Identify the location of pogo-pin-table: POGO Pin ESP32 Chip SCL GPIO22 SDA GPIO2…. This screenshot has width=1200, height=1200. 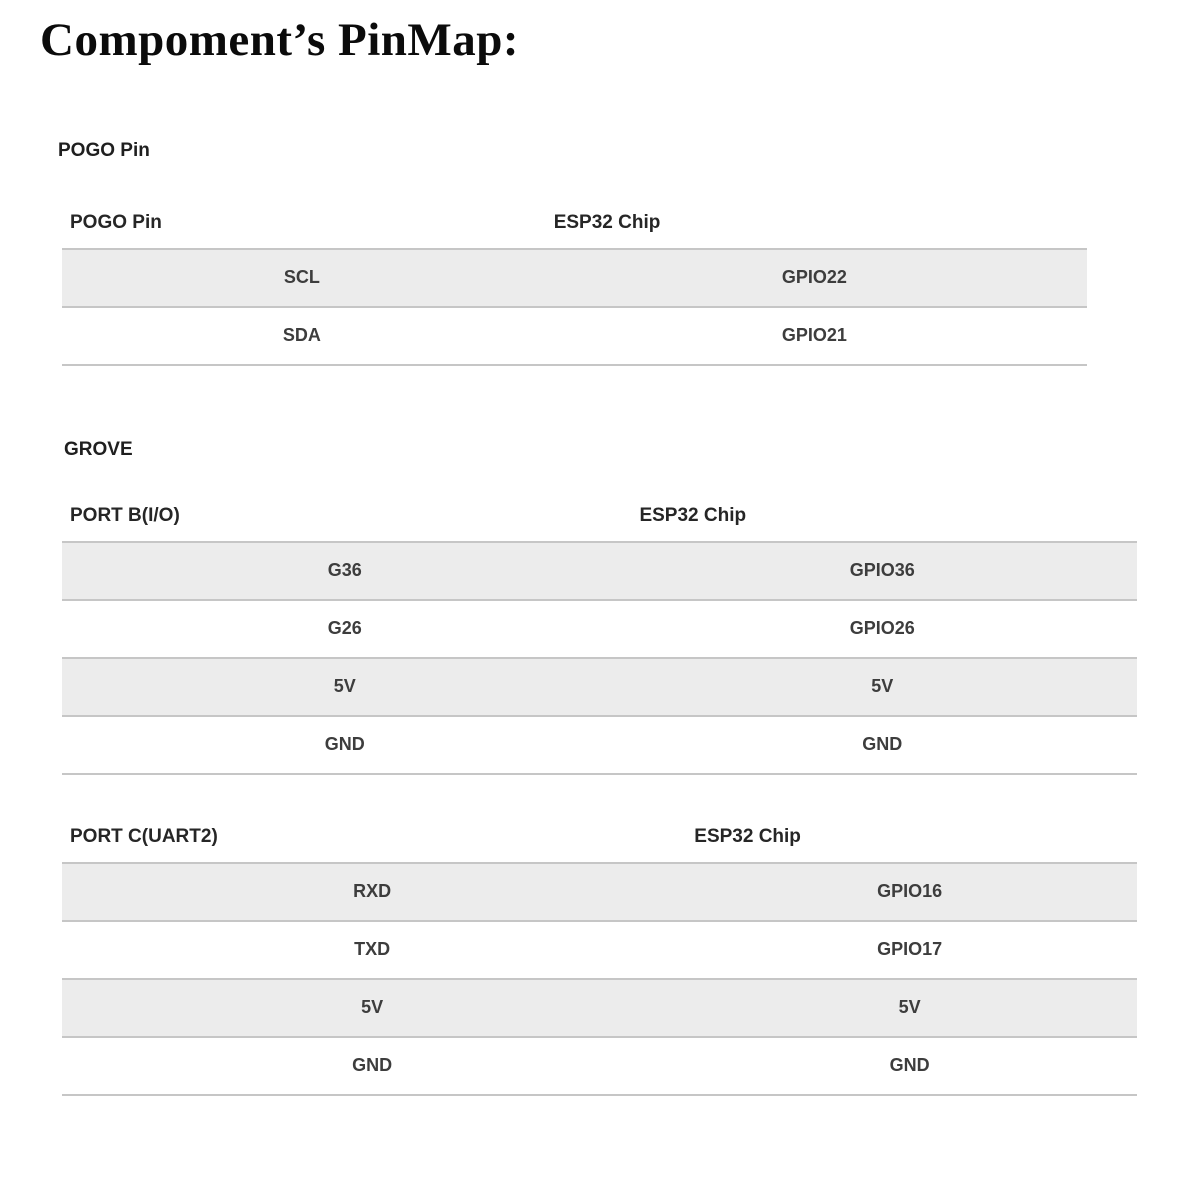
(574, 282).